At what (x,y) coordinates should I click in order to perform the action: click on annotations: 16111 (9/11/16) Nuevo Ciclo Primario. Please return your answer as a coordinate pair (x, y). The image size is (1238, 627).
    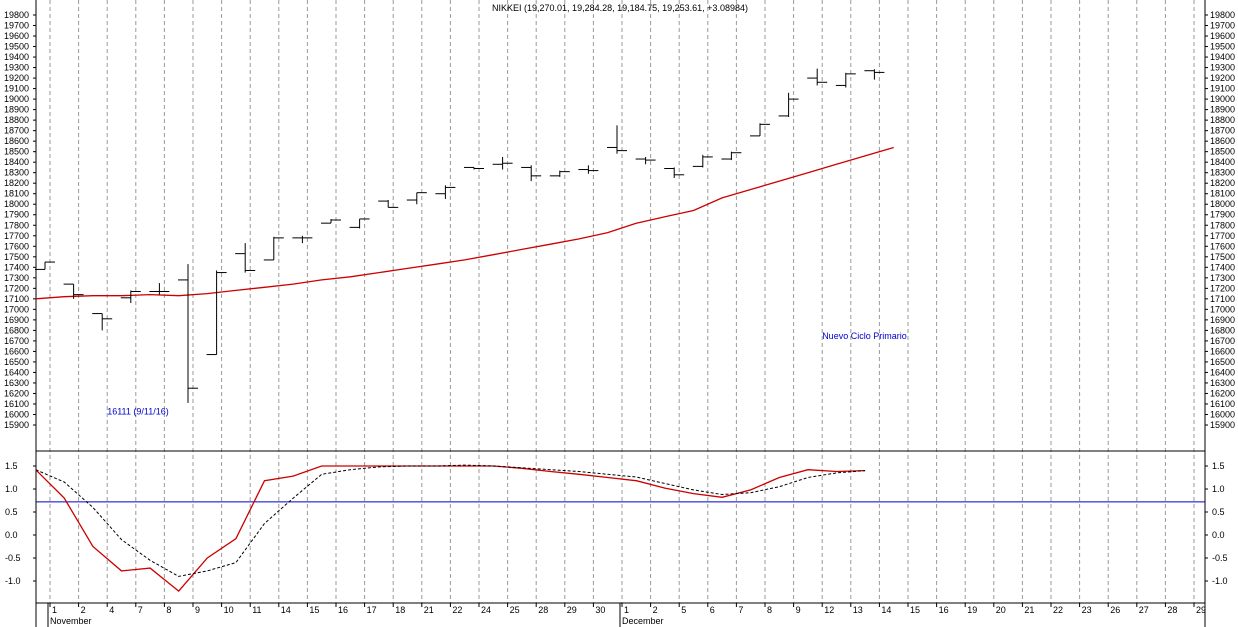
    Looking at the image, I should click on (507, 374).